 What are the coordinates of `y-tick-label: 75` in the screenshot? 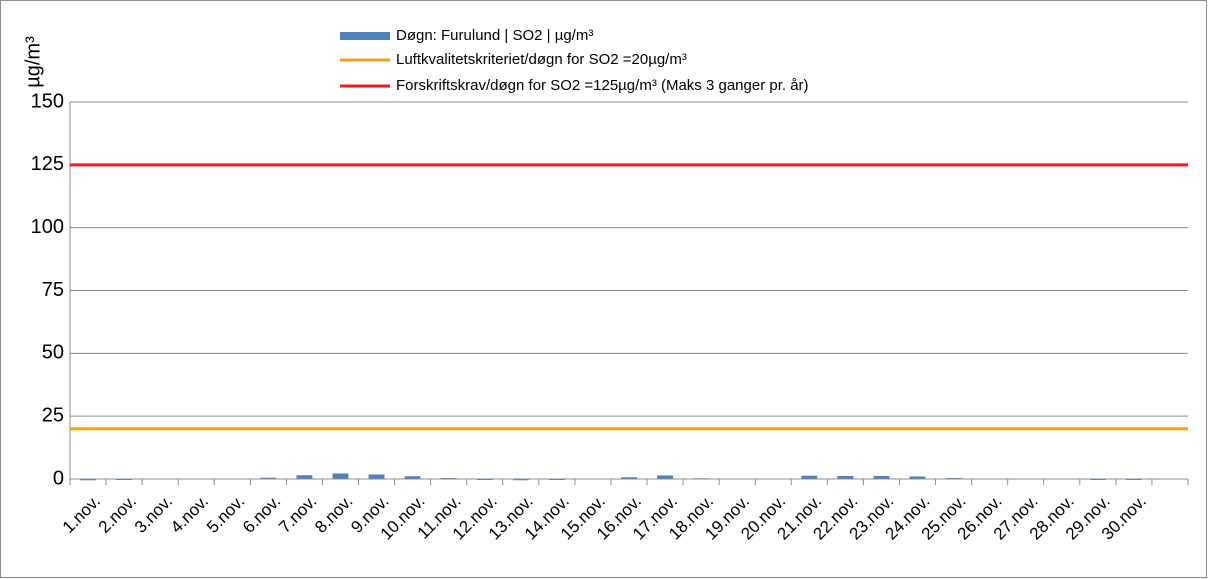 It's located at (53, 290).